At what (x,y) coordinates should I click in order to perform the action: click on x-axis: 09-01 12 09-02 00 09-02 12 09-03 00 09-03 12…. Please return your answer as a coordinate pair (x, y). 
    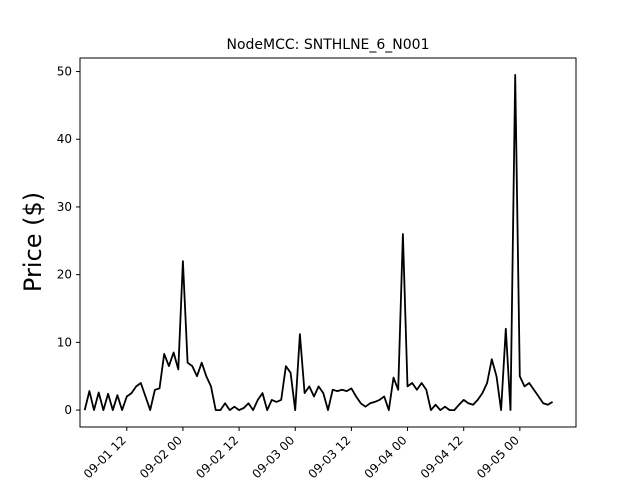
    Looking at the image, I should click on (301, 453).